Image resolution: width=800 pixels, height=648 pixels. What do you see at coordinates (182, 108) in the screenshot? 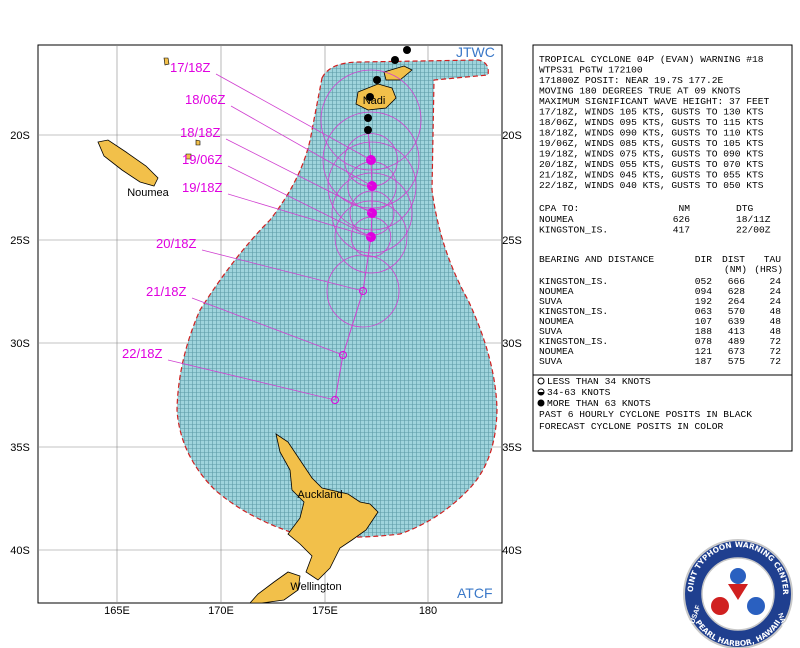
I see `loyalty-islands` at bounding box center [182, 108].